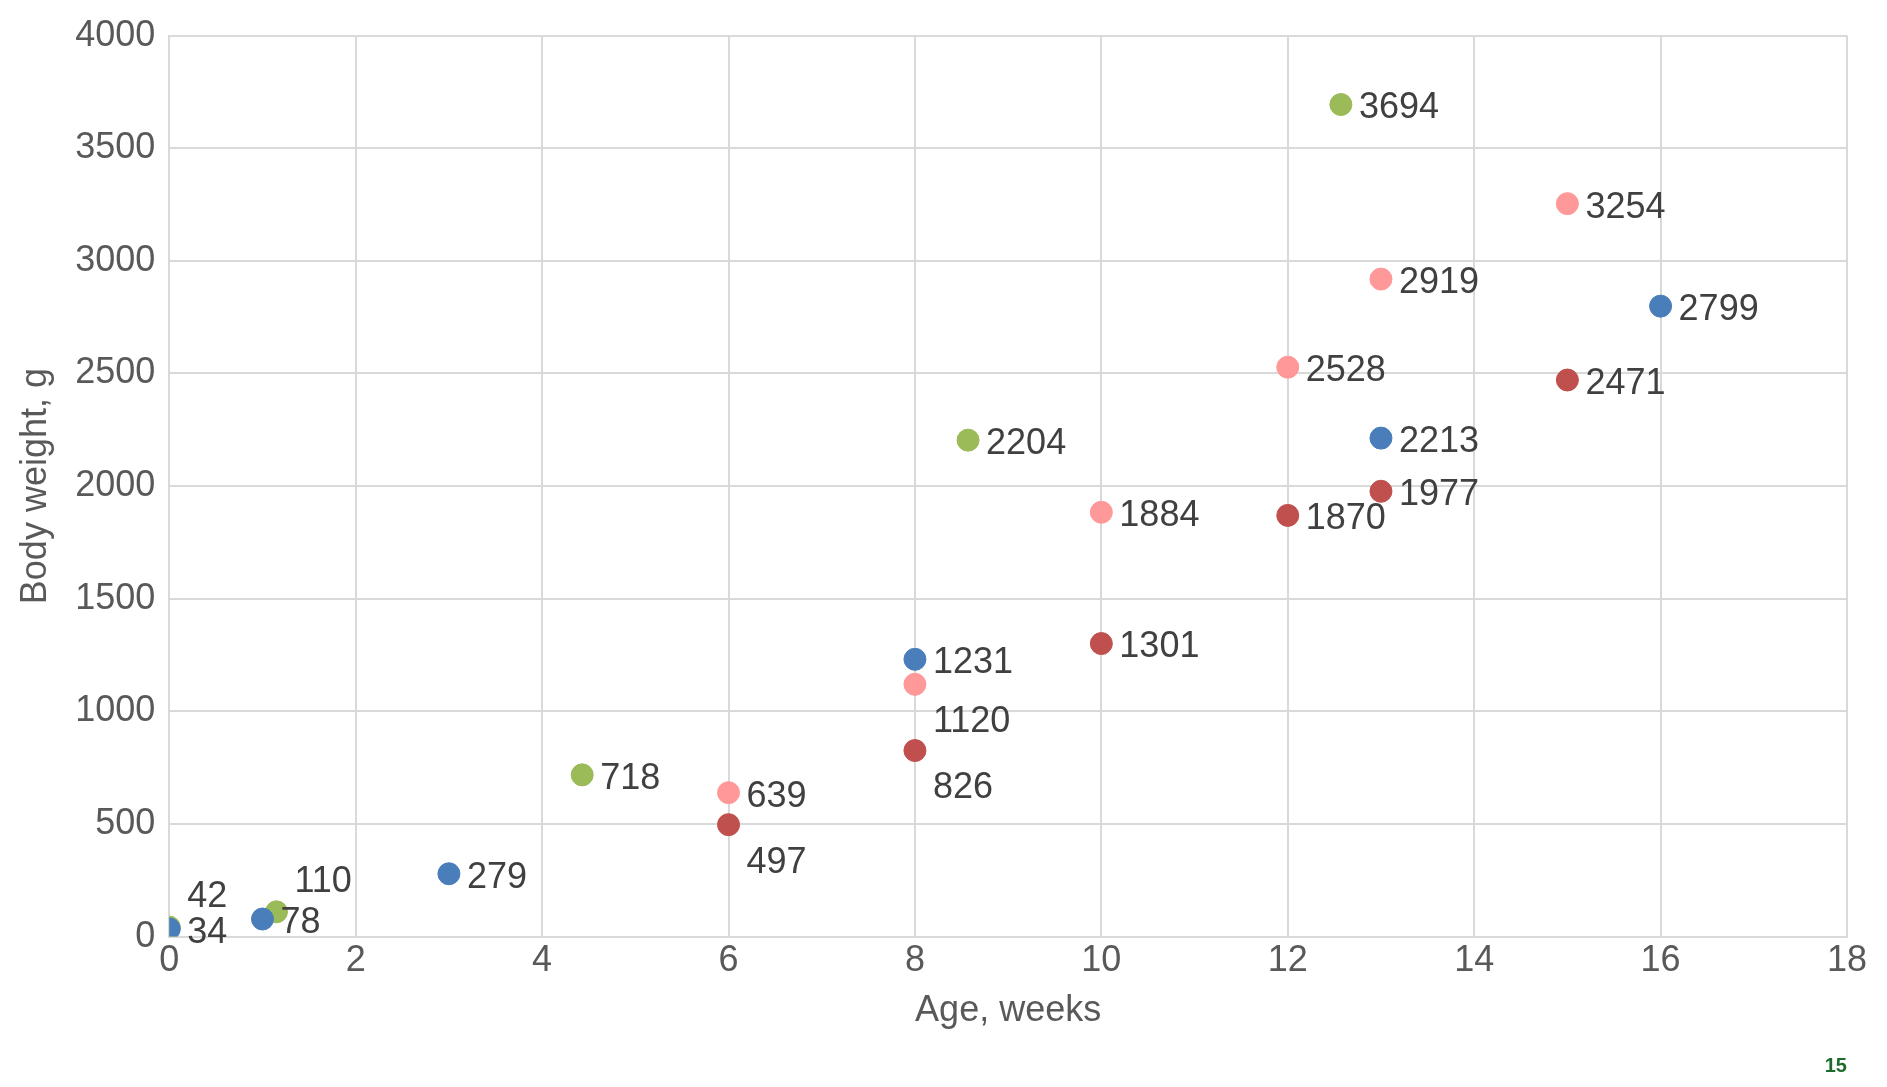  Describe the element at coordinates (776, 794) in the screenshot. I see `data-label: 639` at that location.